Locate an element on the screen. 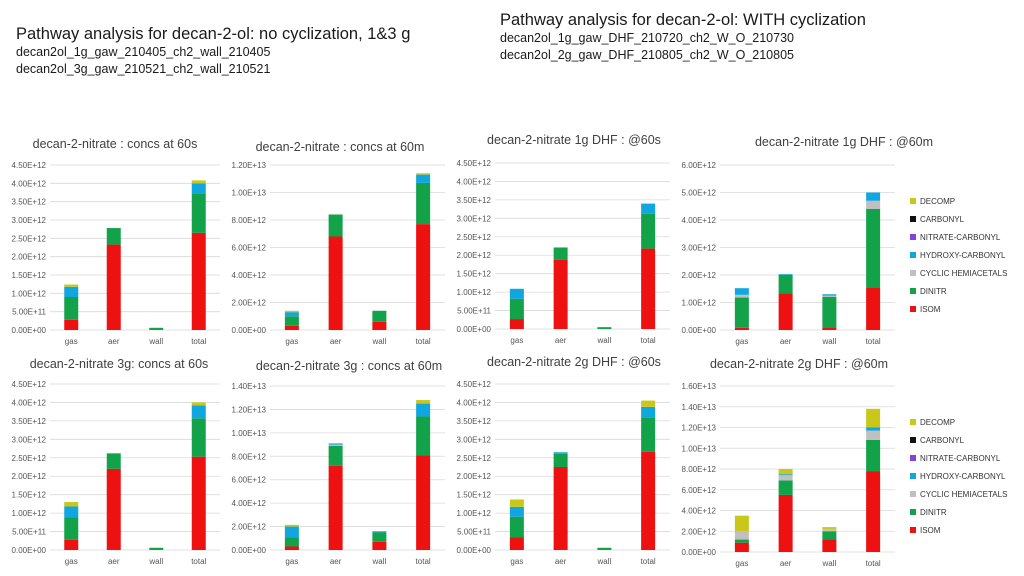 This screenshot has width=1024, height=576. legend-label: NITRATE-CARBONYL is located at coordinates (960, 237).